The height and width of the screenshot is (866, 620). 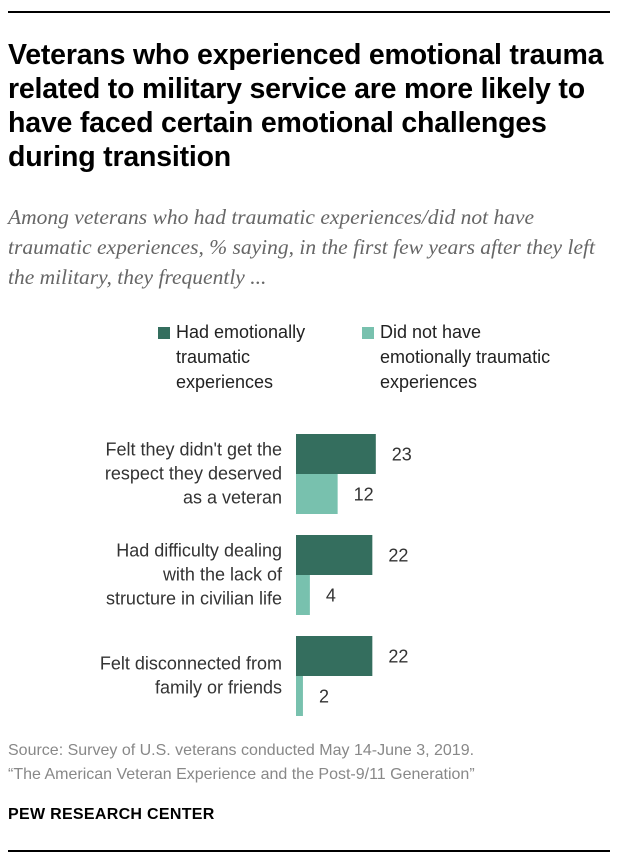 What do you see at coordinates (199, 550) in the screenshot?
I see `category-label: Had difficulty dealing` at bounding box center [199, 550].